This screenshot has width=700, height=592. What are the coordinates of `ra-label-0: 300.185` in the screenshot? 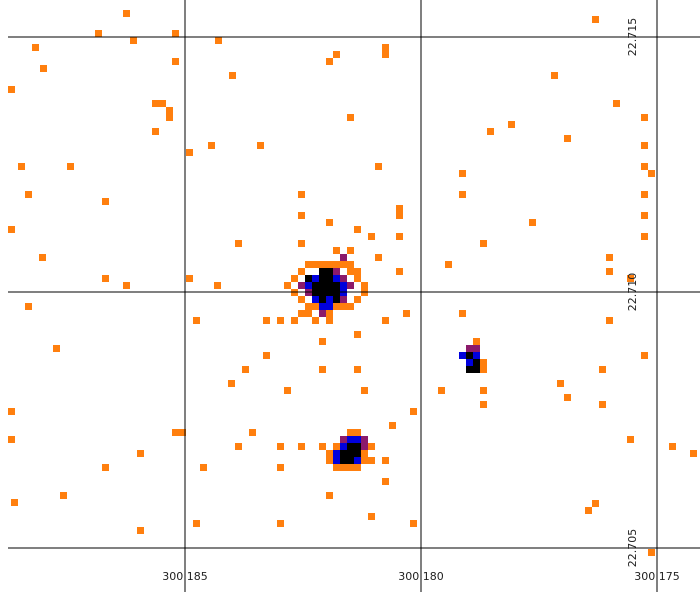 It's located at (185, 576).